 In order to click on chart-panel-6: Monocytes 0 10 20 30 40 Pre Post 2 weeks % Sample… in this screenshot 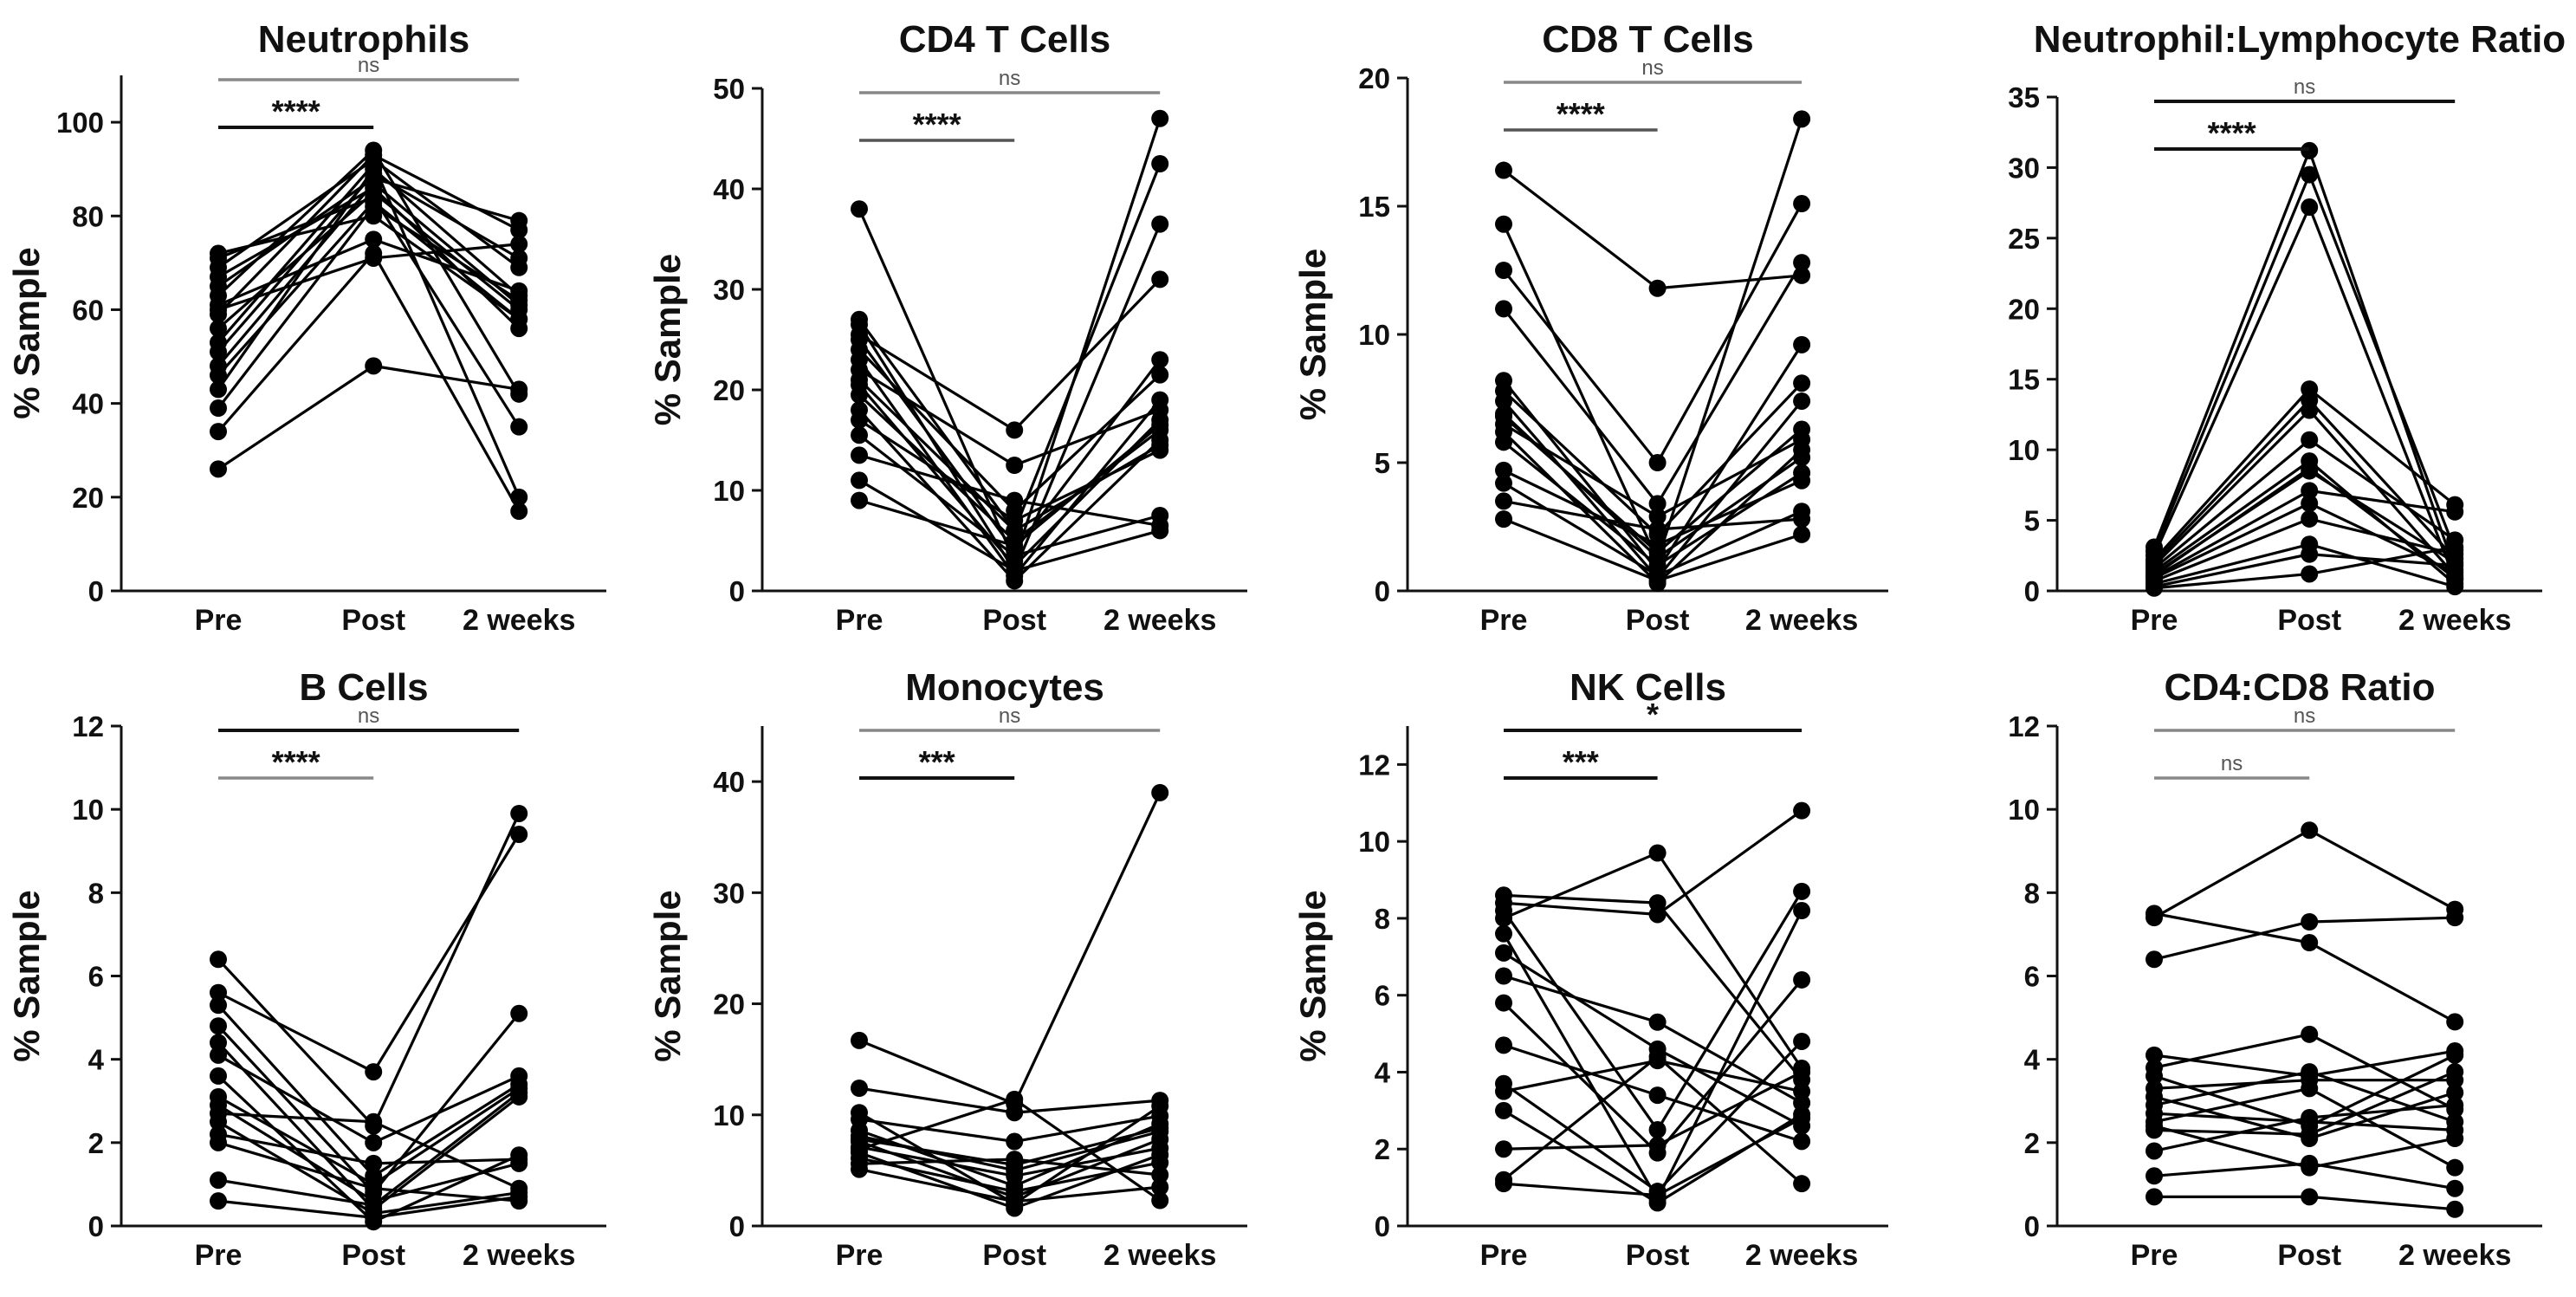, I will do `click(947, 969)`.